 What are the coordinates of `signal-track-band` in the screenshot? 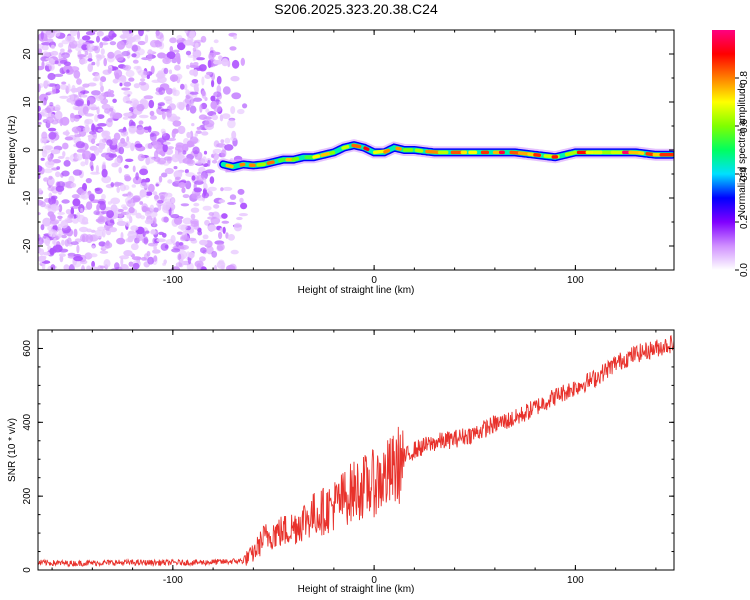 It's located at (446, 156).